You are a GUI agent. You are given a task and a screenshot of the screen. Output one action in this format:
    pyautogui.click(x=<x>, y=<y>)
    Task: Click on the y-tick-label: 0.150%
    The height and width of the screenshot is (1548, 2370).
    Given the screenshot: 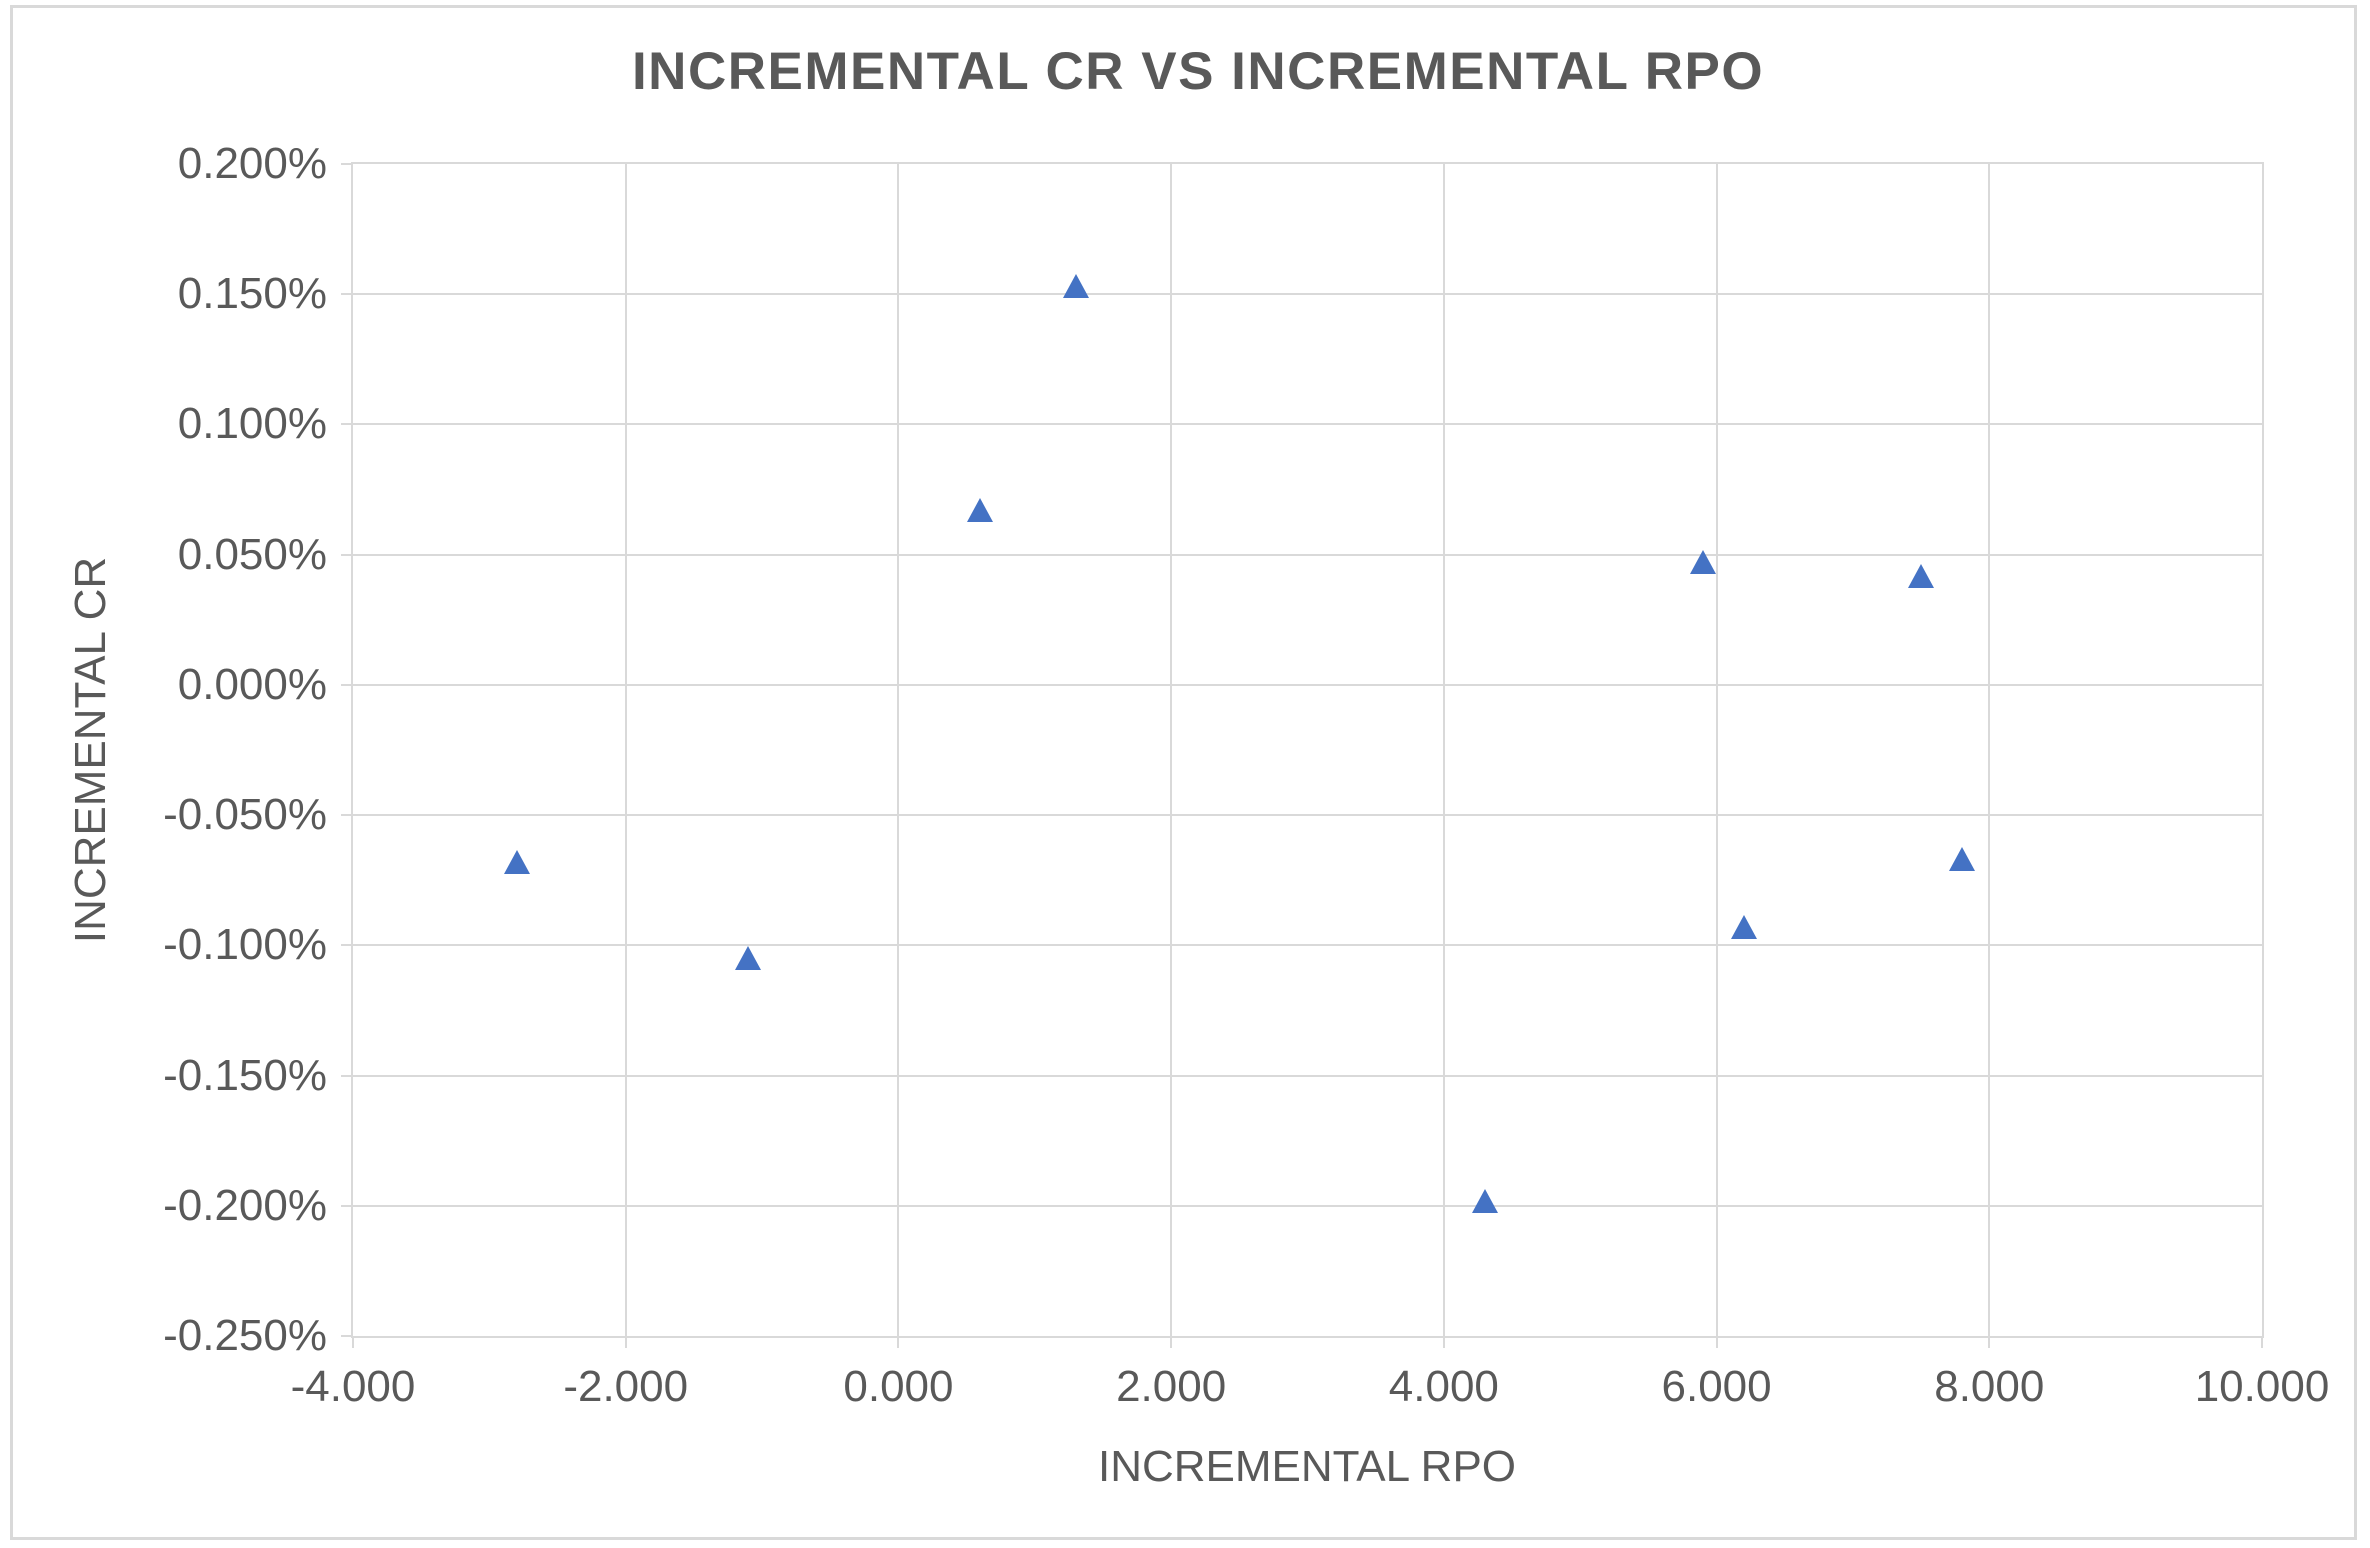 What is the action you would take?
    pyautogui.click(x=252, y=294)
    